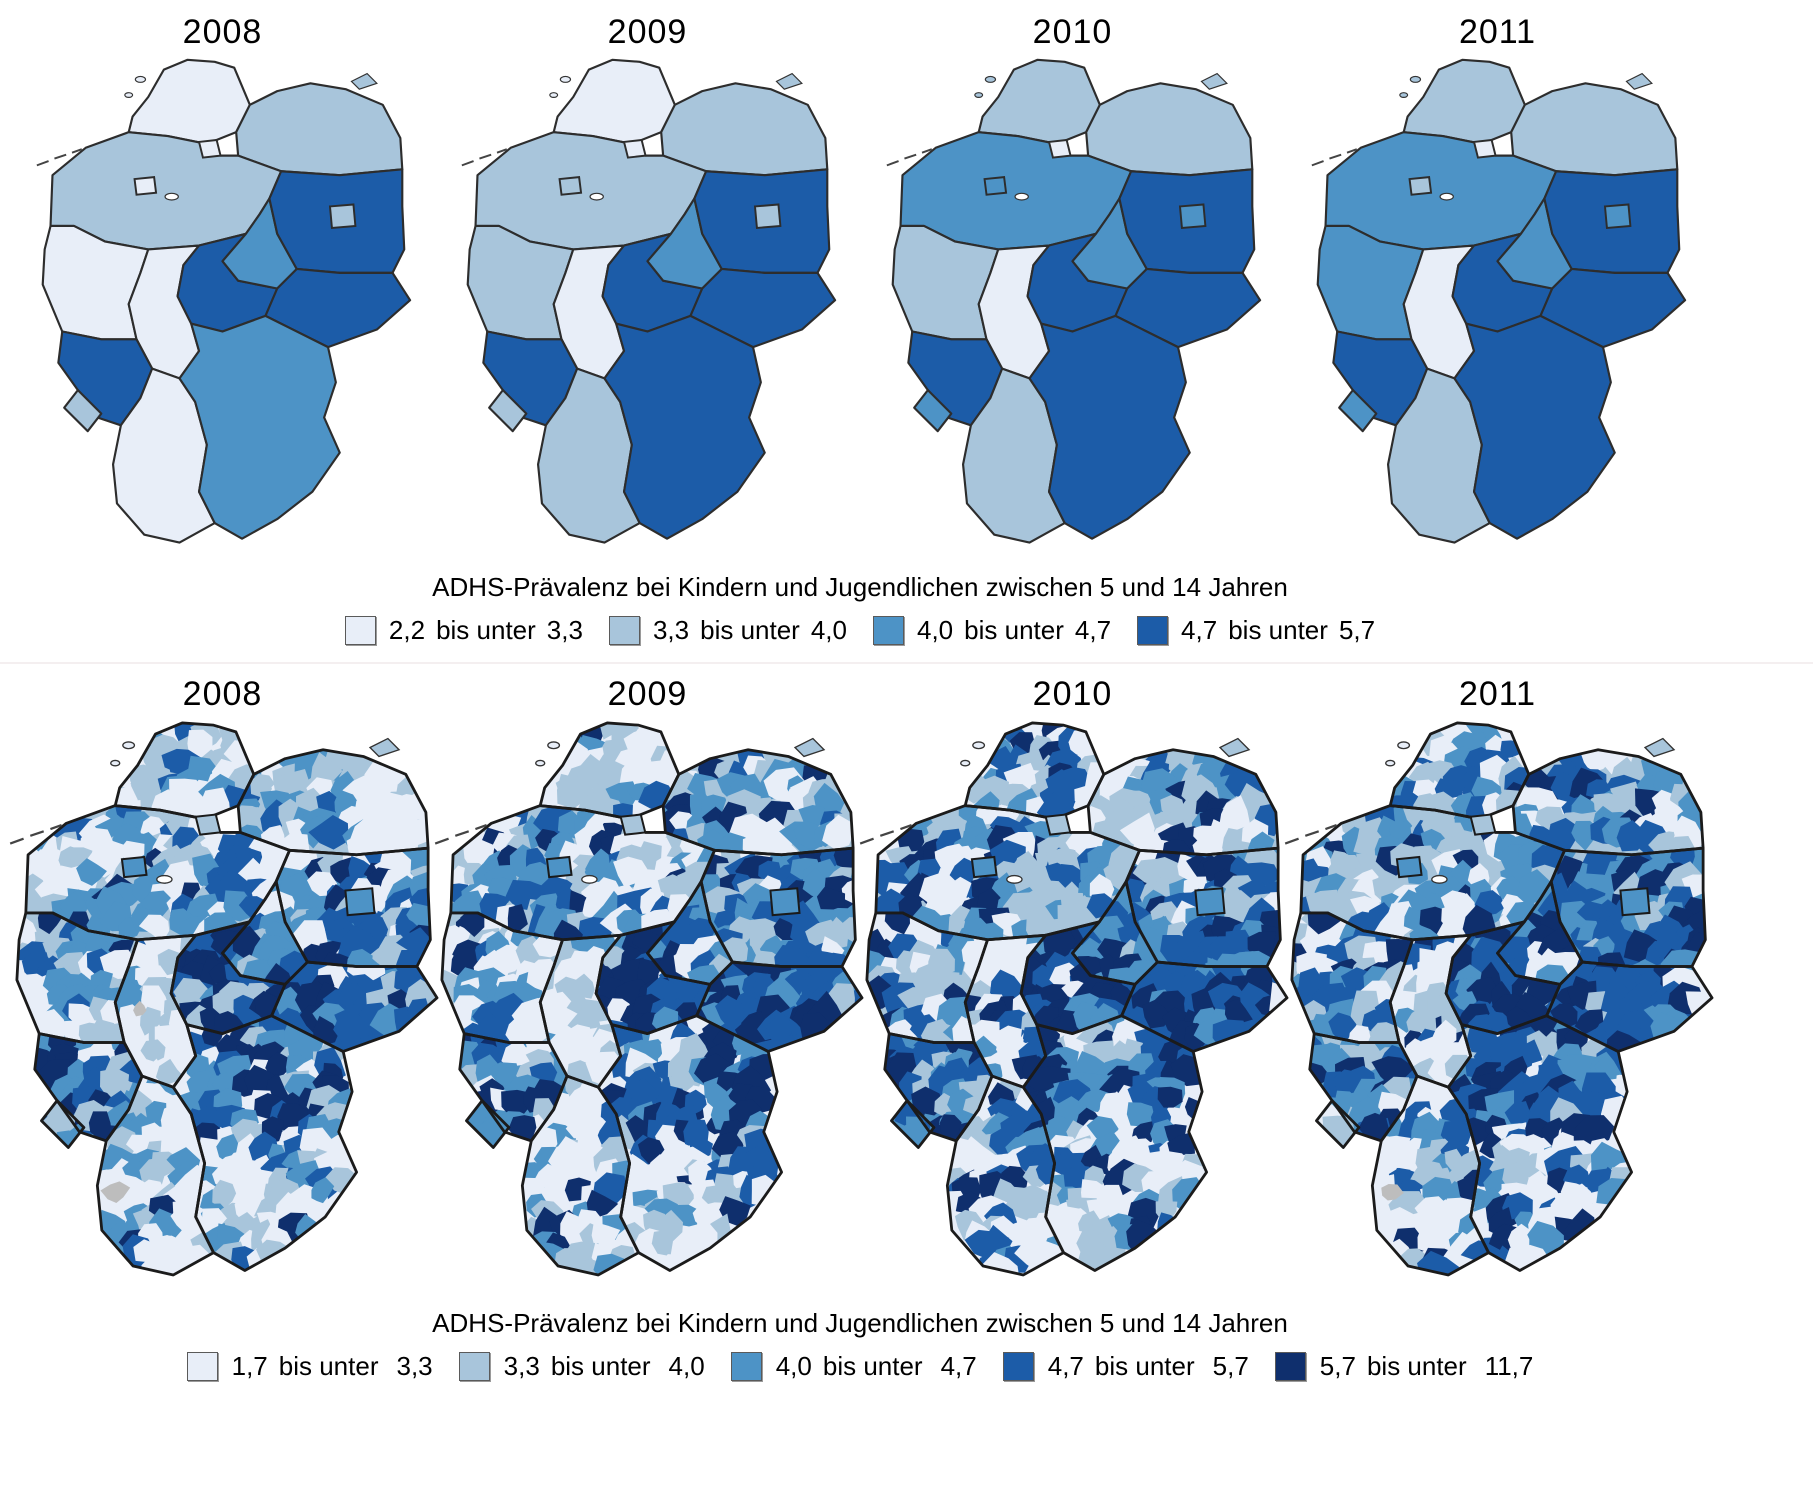 The image size is (1813, 1500). What do you see at coordinates (958, 1366) in the screenshot?
I see `legend-to: 4,7` at bounding box center [958, 1366].